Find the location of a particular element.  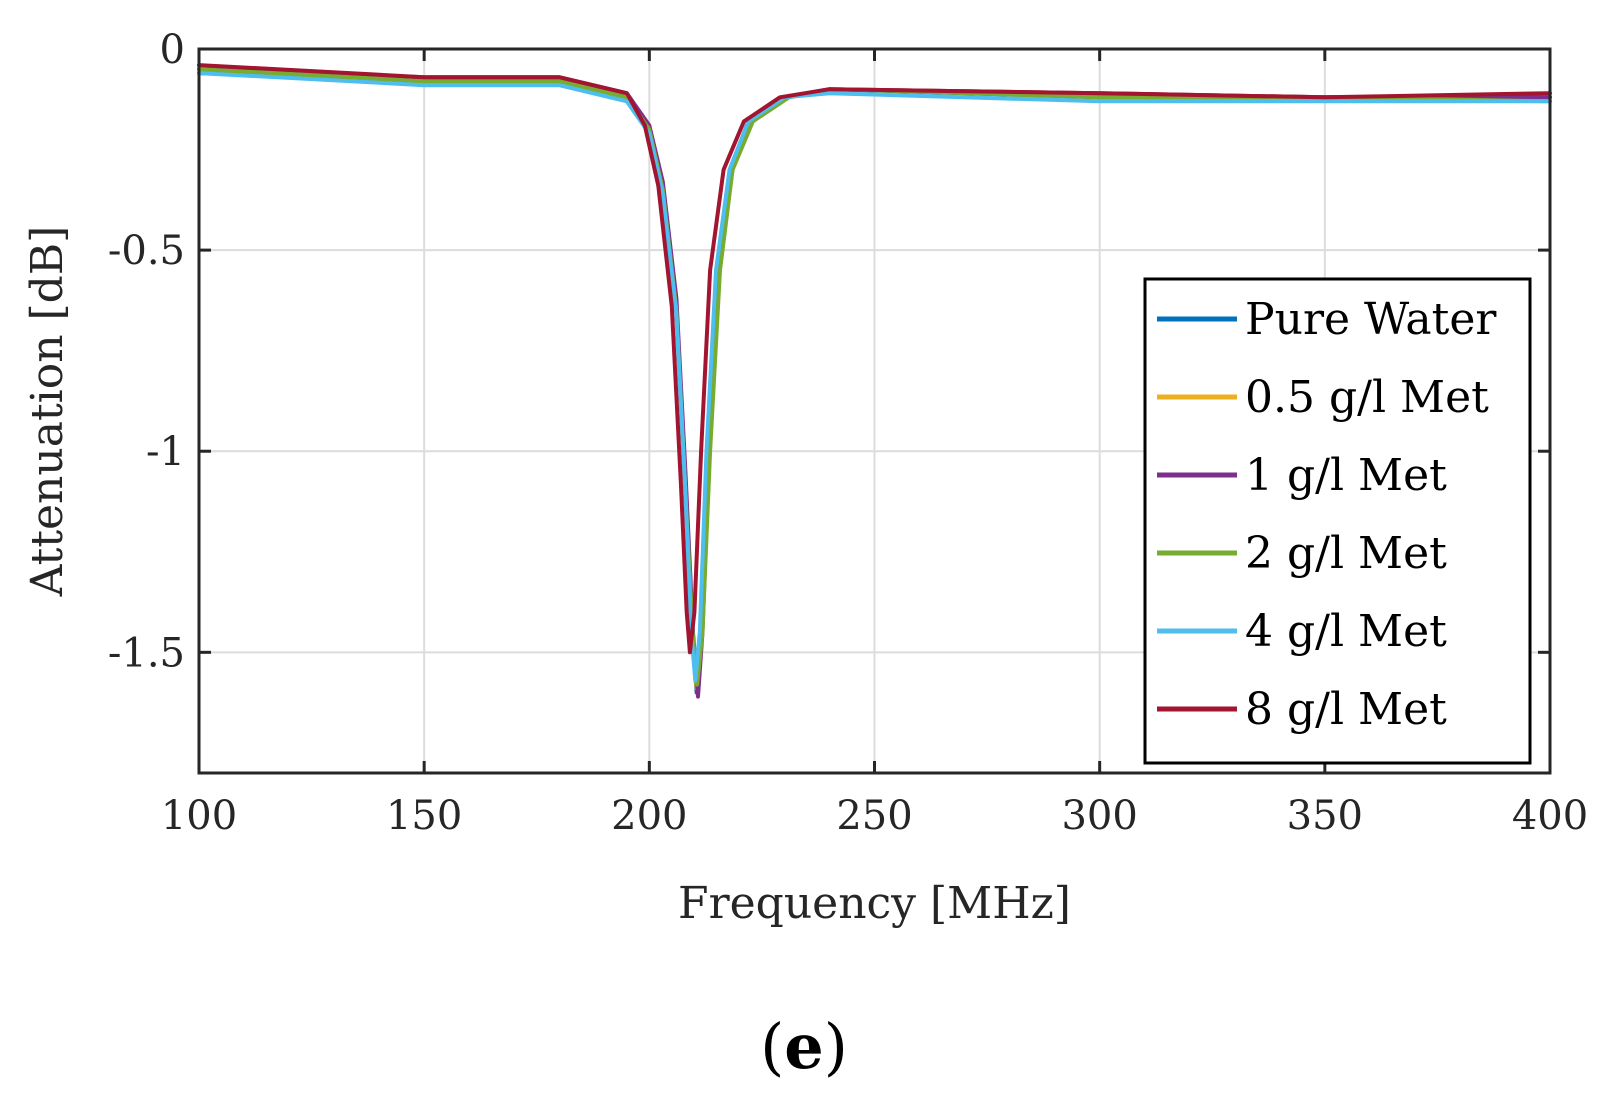

x-tick-label: 250 is located at coordinates (874, 816).